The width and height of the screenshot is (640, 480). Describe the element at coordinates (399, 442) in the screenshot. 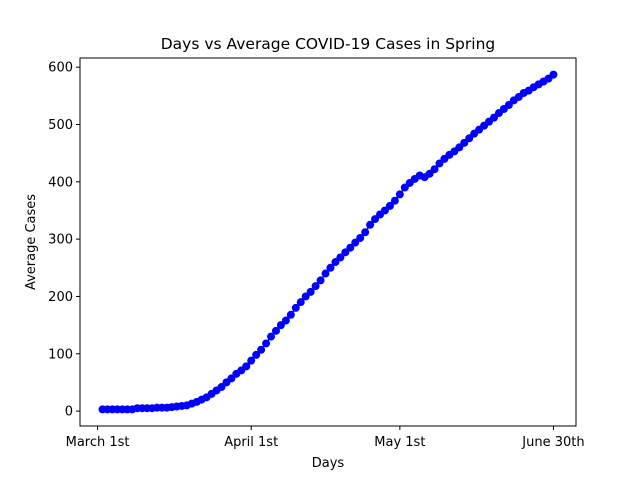

I see `x-tick-label: May 1st` at that location.